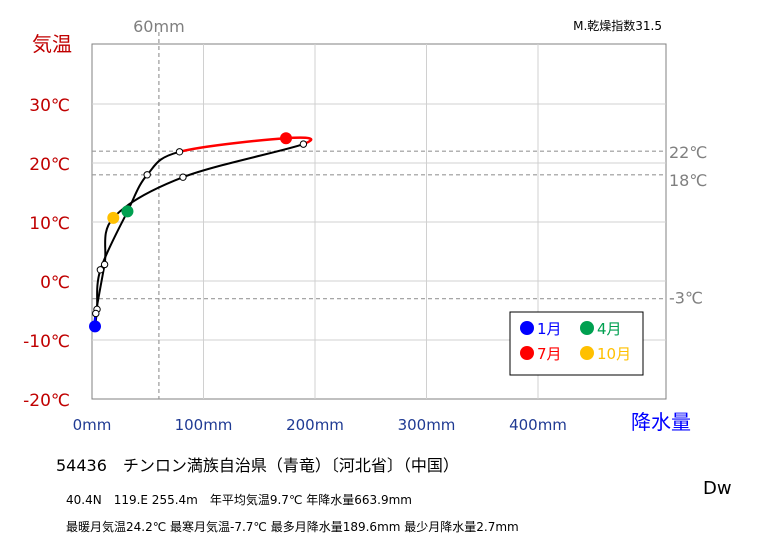 Image resolution: width=763 pixels, height=545 pixels. What do you see at coordinates (427, 425) in the screenshot?
I see `x-tick-label: 300mm` at bounding box center [427, 425].